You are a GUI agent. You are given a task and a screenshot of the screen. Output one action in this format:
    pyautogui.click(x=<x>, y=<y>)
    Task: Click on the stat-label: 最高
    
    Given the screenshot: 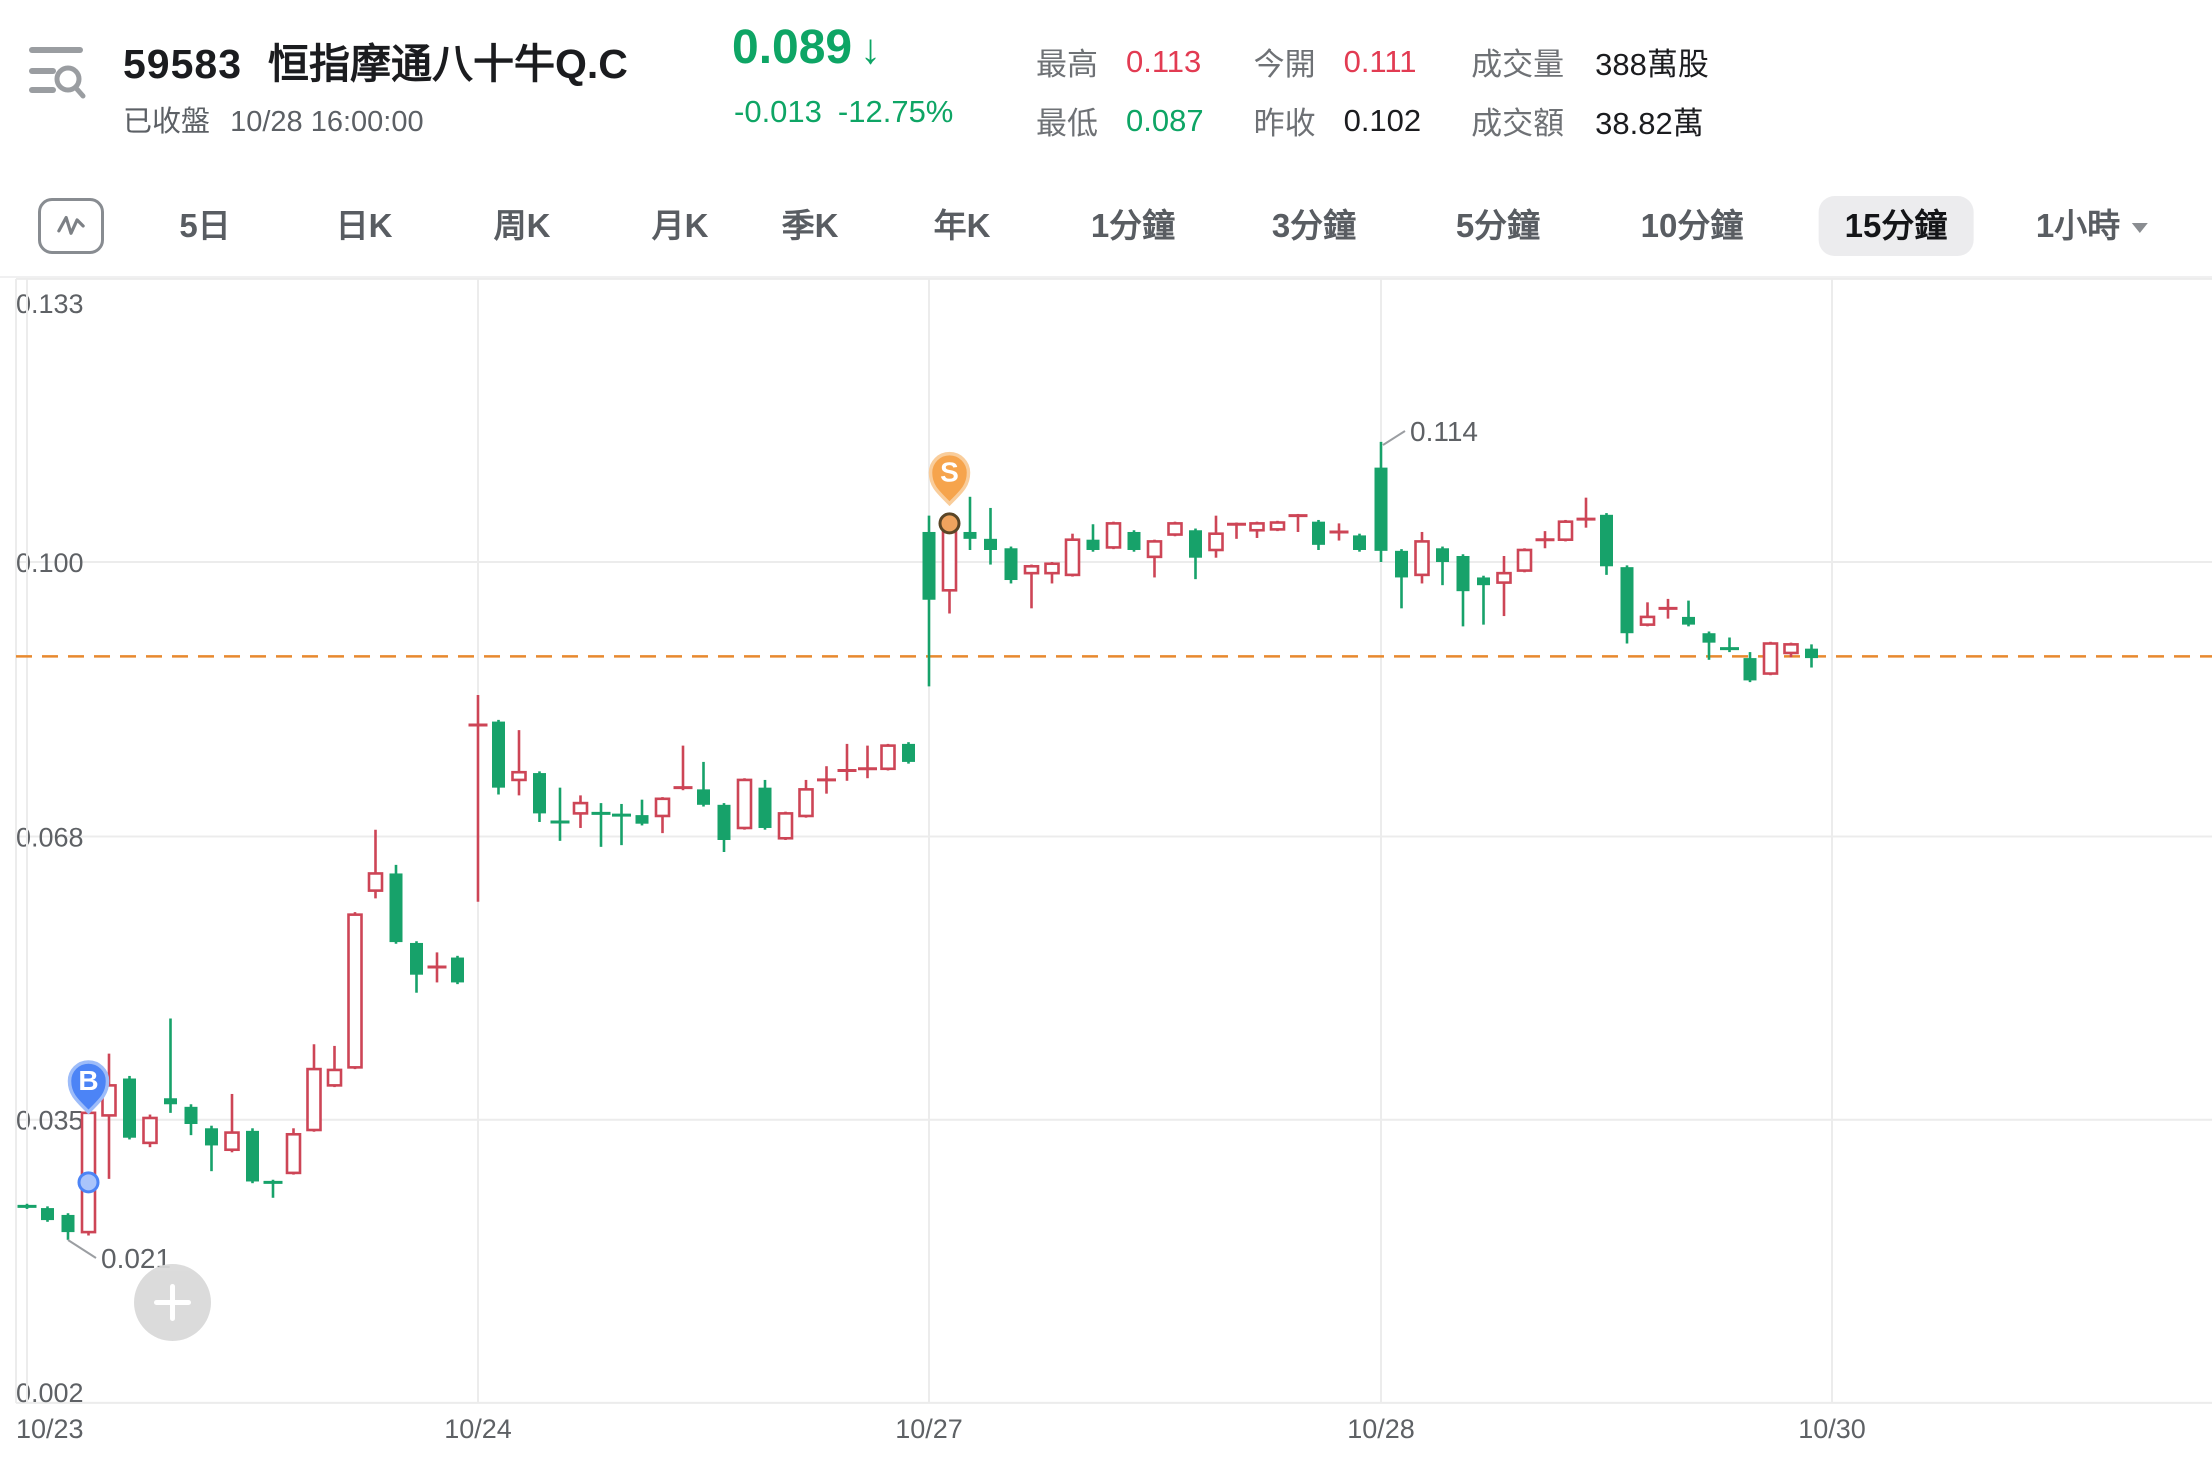 What is the action you would take?
    pyautogui.click(x=1067, y=64)
    